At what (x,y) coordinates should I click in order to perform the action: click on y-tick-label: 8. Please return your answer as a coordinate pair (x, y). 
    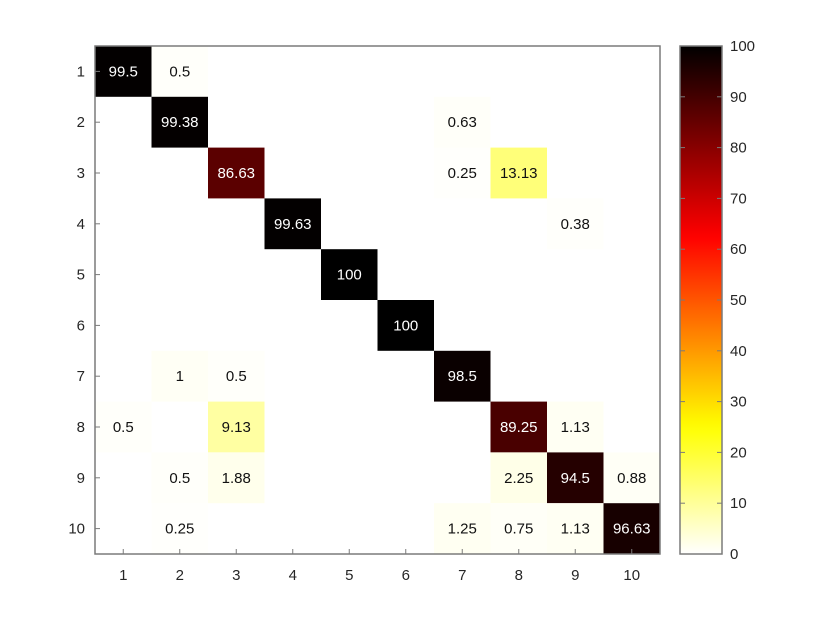
    Looking at the image, I should click on (81, 427).